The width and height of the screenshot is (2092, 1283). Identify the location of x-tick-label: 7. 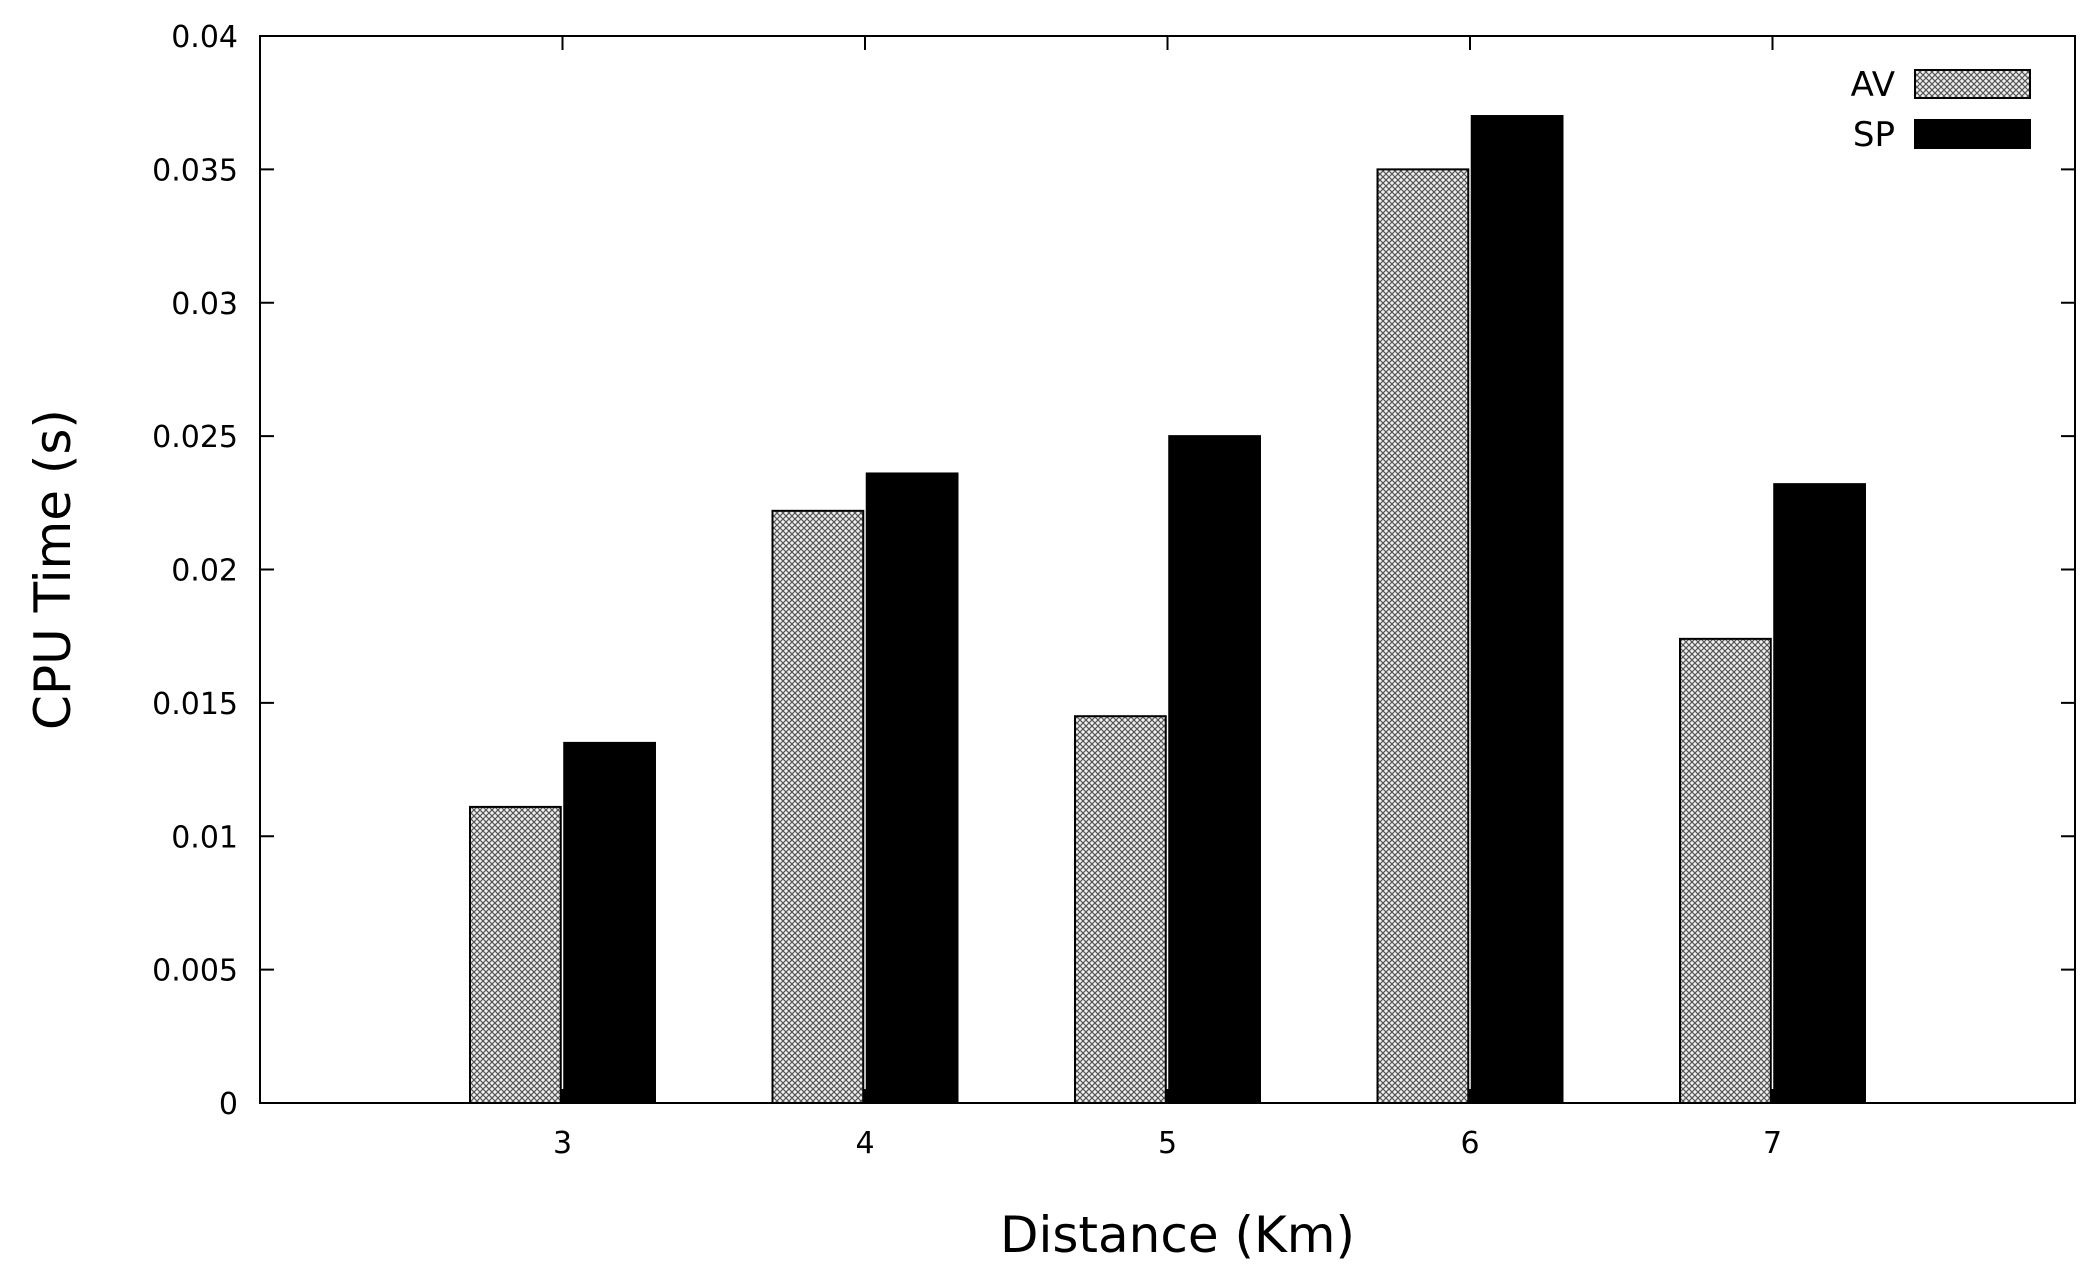
(1772, 1143).